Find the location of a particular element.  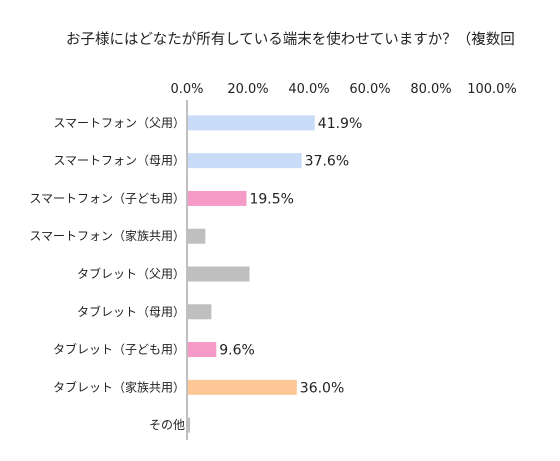

category-label: タブレット（子ども用） is located at coordinates (119, 349).